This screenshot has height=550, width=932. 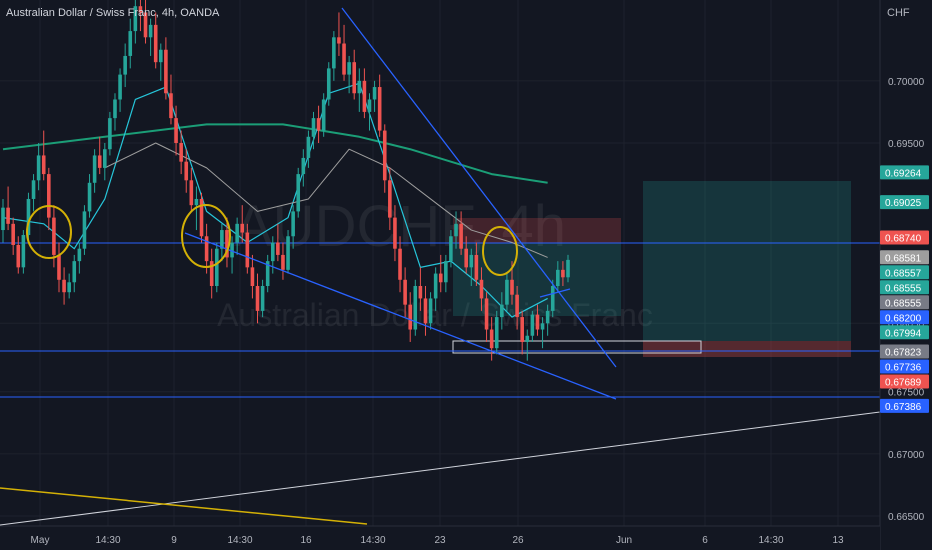 I want to click on time-tick-label: 16, so click(x=306, y=540).